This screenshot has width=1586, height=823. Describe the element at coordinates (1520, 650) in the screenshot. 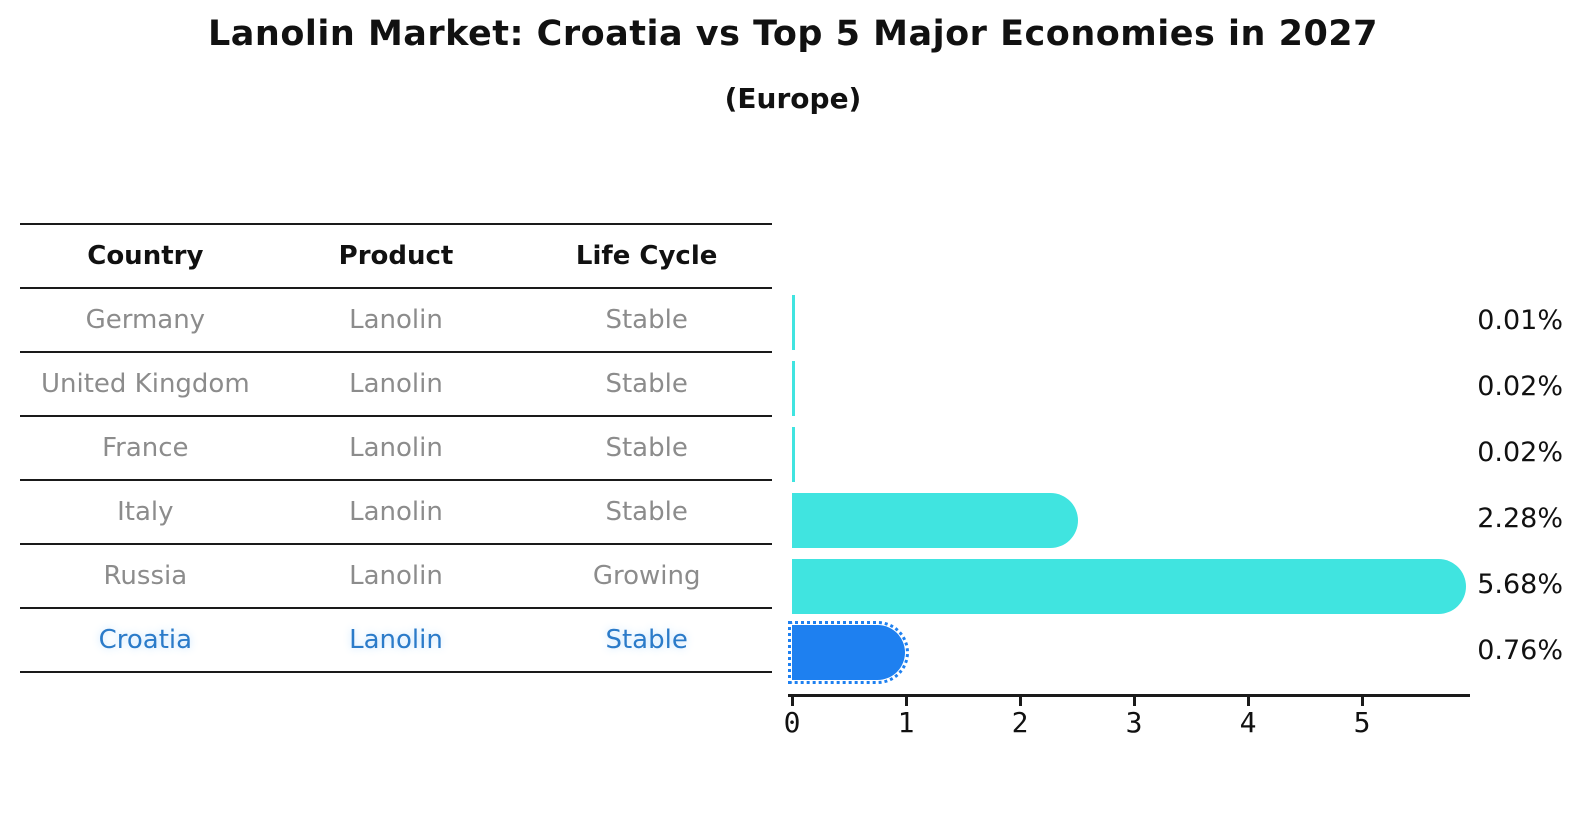

I see `value-label: 0.76%` at that location.